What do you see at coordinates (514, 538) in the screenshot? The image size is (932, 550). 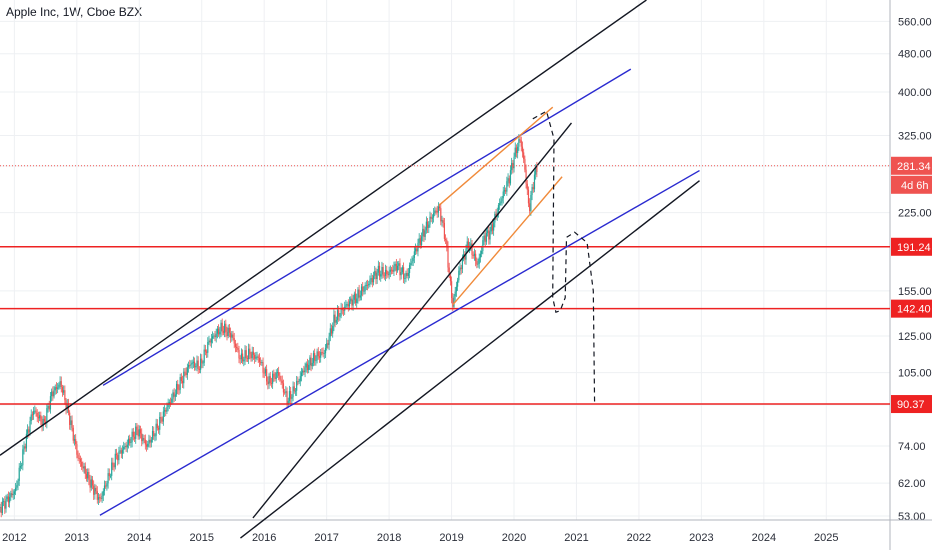 I see `x-tick-label: 2020` at bounding box center [514, 538].